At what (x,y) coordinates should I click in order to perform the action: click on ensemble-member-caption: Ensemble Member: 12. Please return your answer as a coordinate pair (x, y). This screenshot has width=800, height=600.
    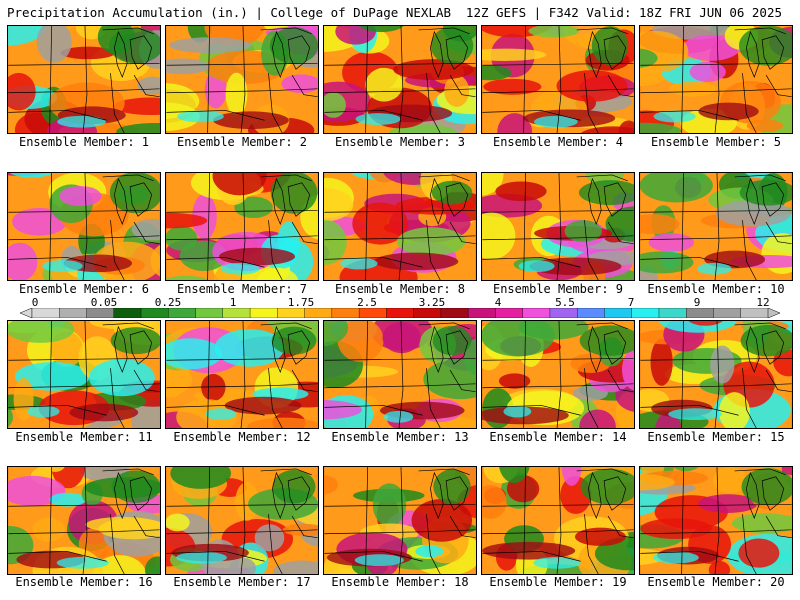
    Looking at the image, I should click on (242, 437).